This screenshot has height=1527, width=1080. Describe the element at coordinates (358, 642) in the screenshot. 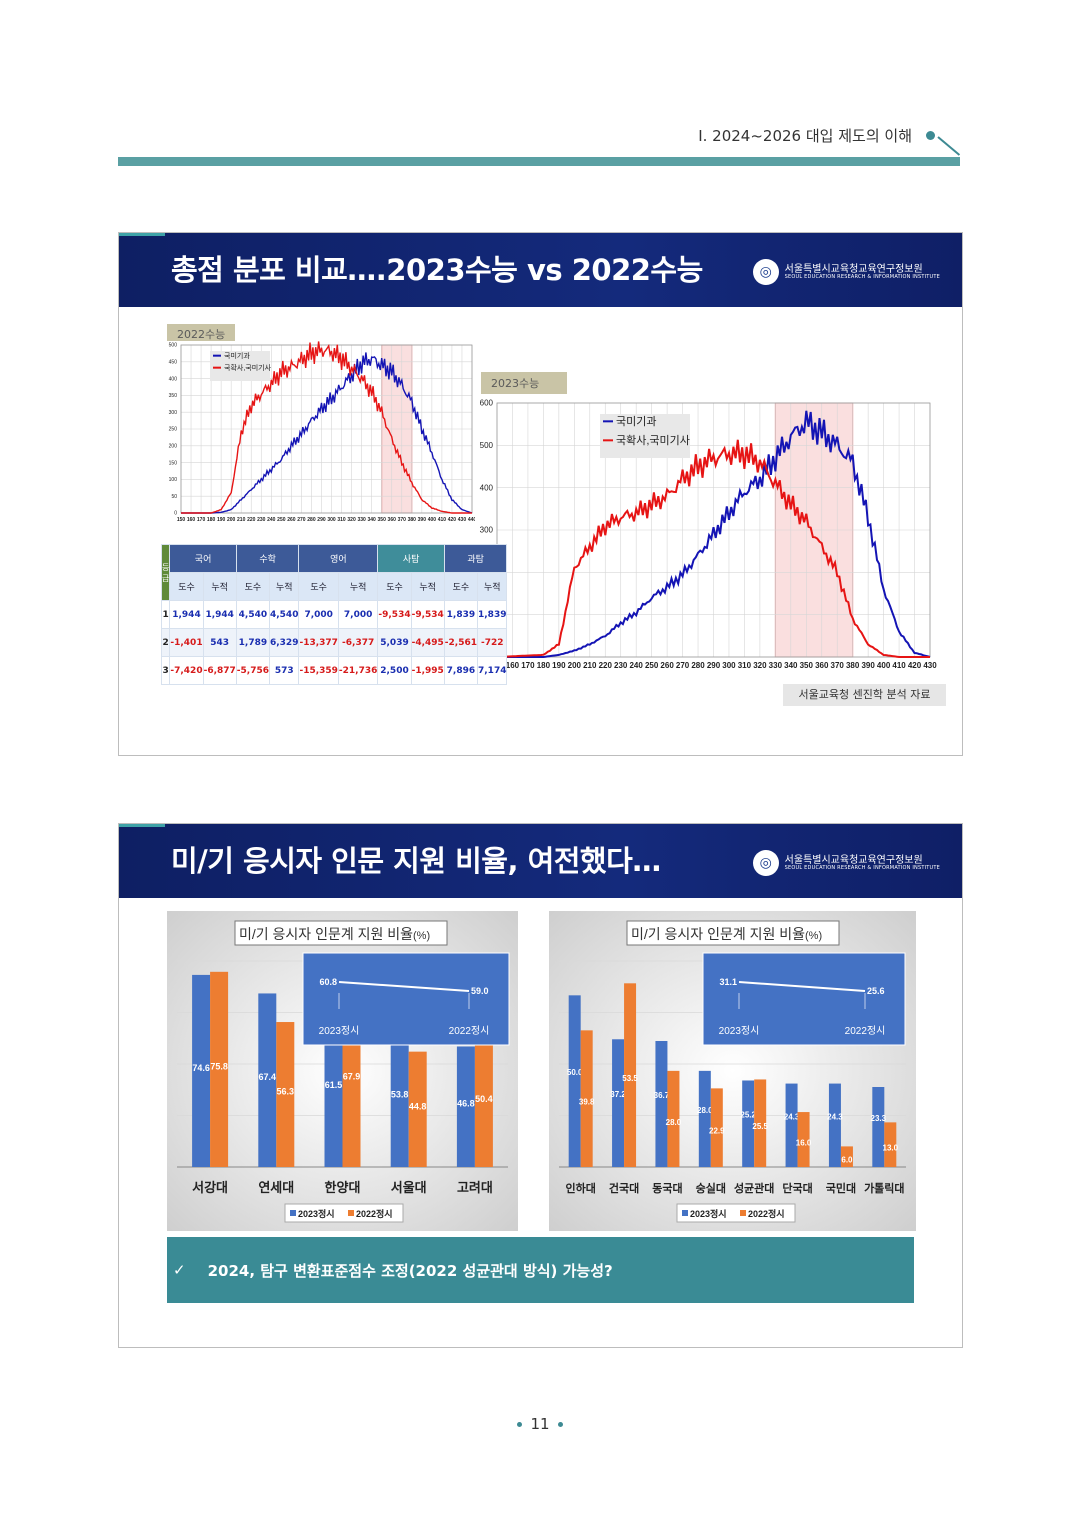

I see `table-cell: -6,377` at that location.